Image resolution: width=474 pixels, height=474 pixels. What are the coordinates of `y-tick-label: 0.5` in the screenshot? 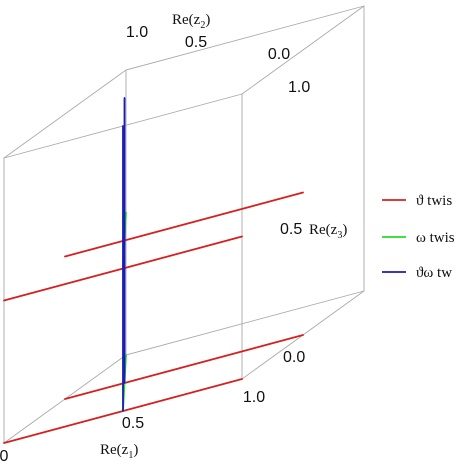 It's located at (196, 42).